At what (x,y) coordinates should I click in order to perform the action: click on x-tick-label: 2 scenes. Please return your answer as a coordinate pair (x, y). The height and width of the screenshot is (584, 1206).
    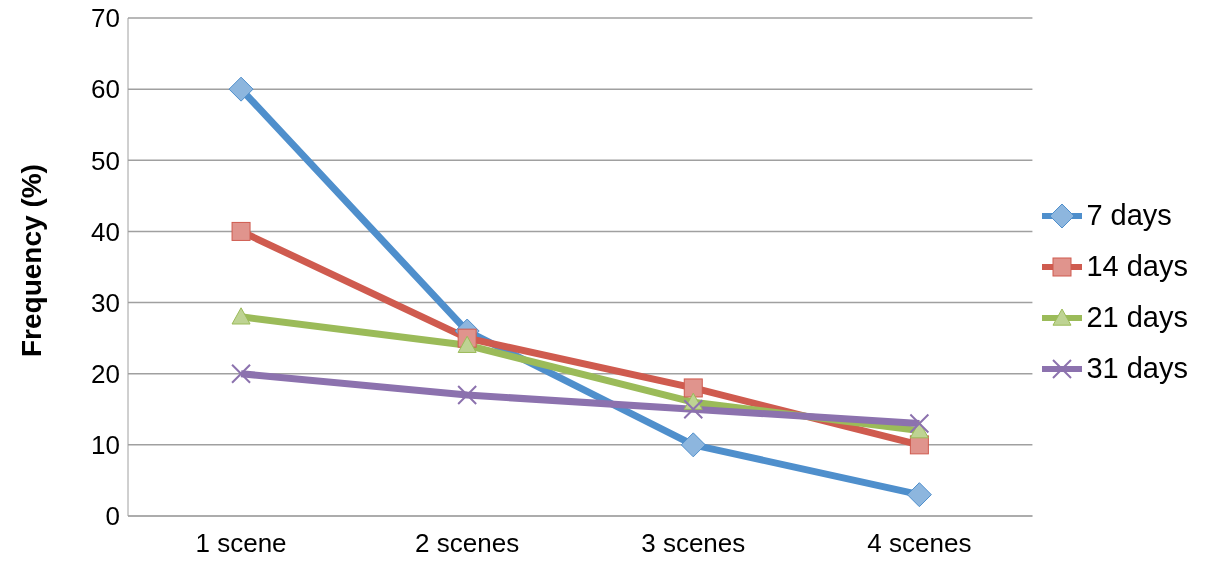
    Looking at the image, I should click on (467, 543).